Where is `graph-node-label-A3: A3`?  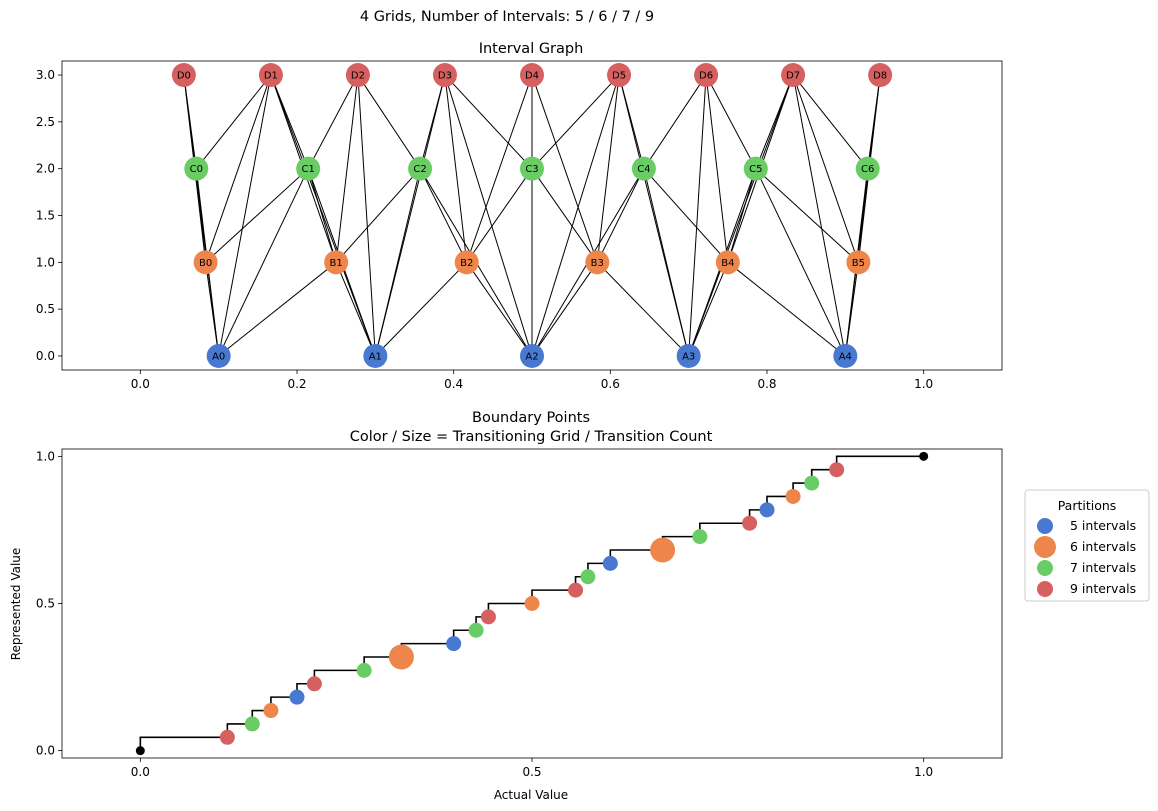 graph-node-label-A3: A3 is located at coordinates (688, 356).